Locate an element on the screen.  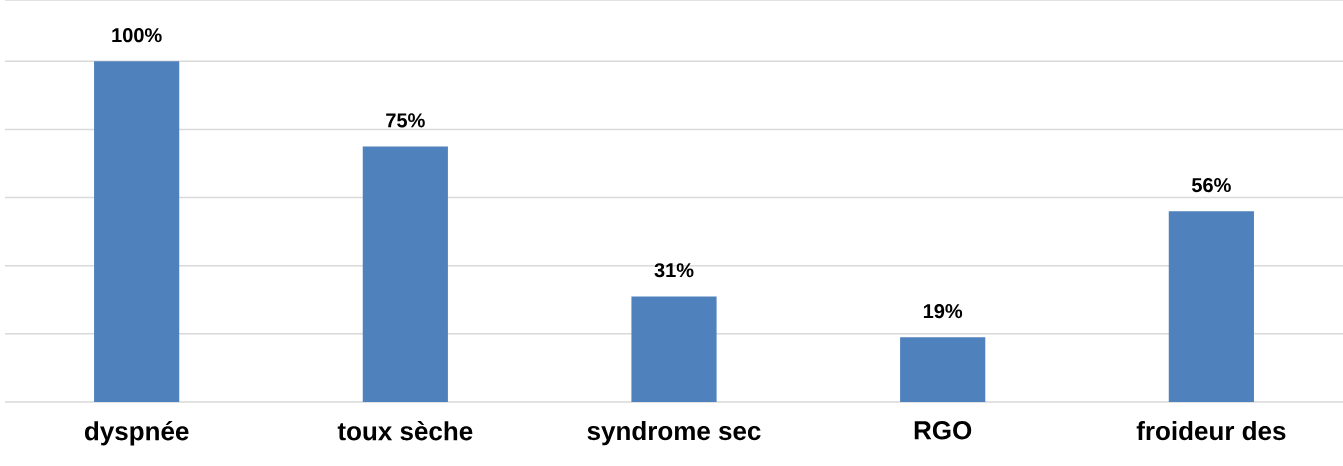
data-label: 100% is located at coordinates (137, 35).